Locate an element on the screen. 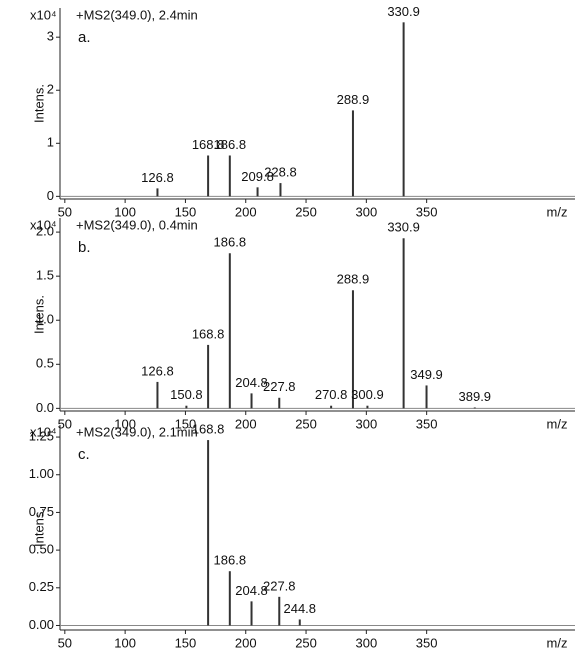 The height and width of the screenshot is (658, 580). panel-label: b. is located at coordinates (84, 247).